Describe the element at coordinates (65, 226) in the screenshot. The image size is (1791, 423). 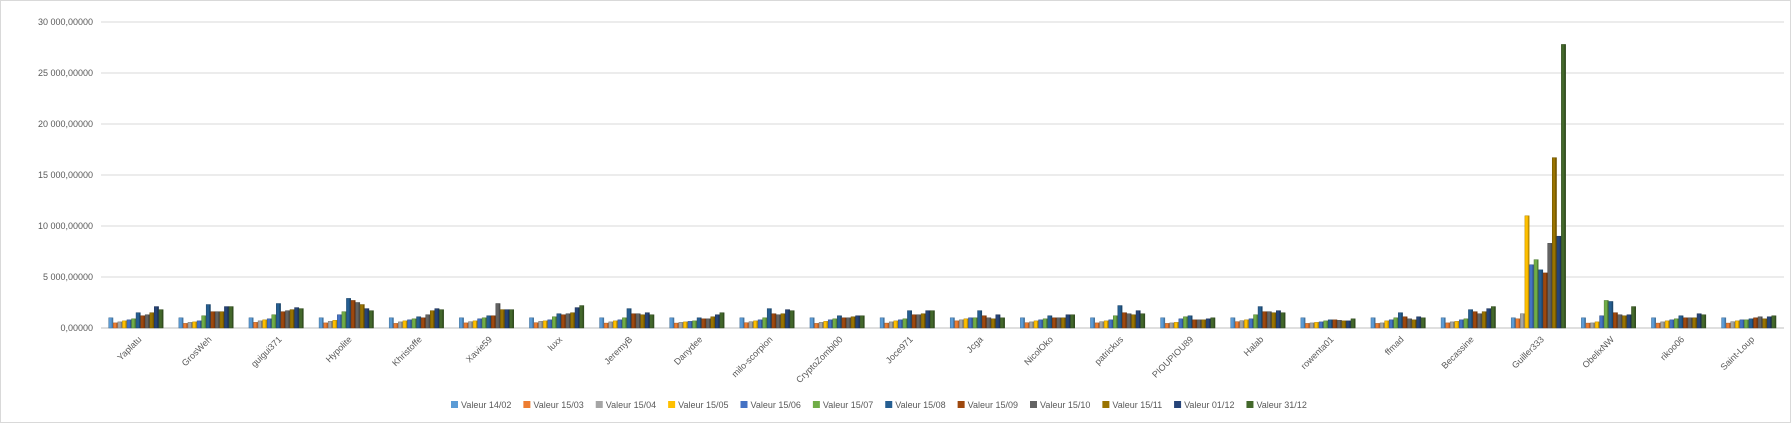
I see `y-tick-label: 10 000,00000` at that location.